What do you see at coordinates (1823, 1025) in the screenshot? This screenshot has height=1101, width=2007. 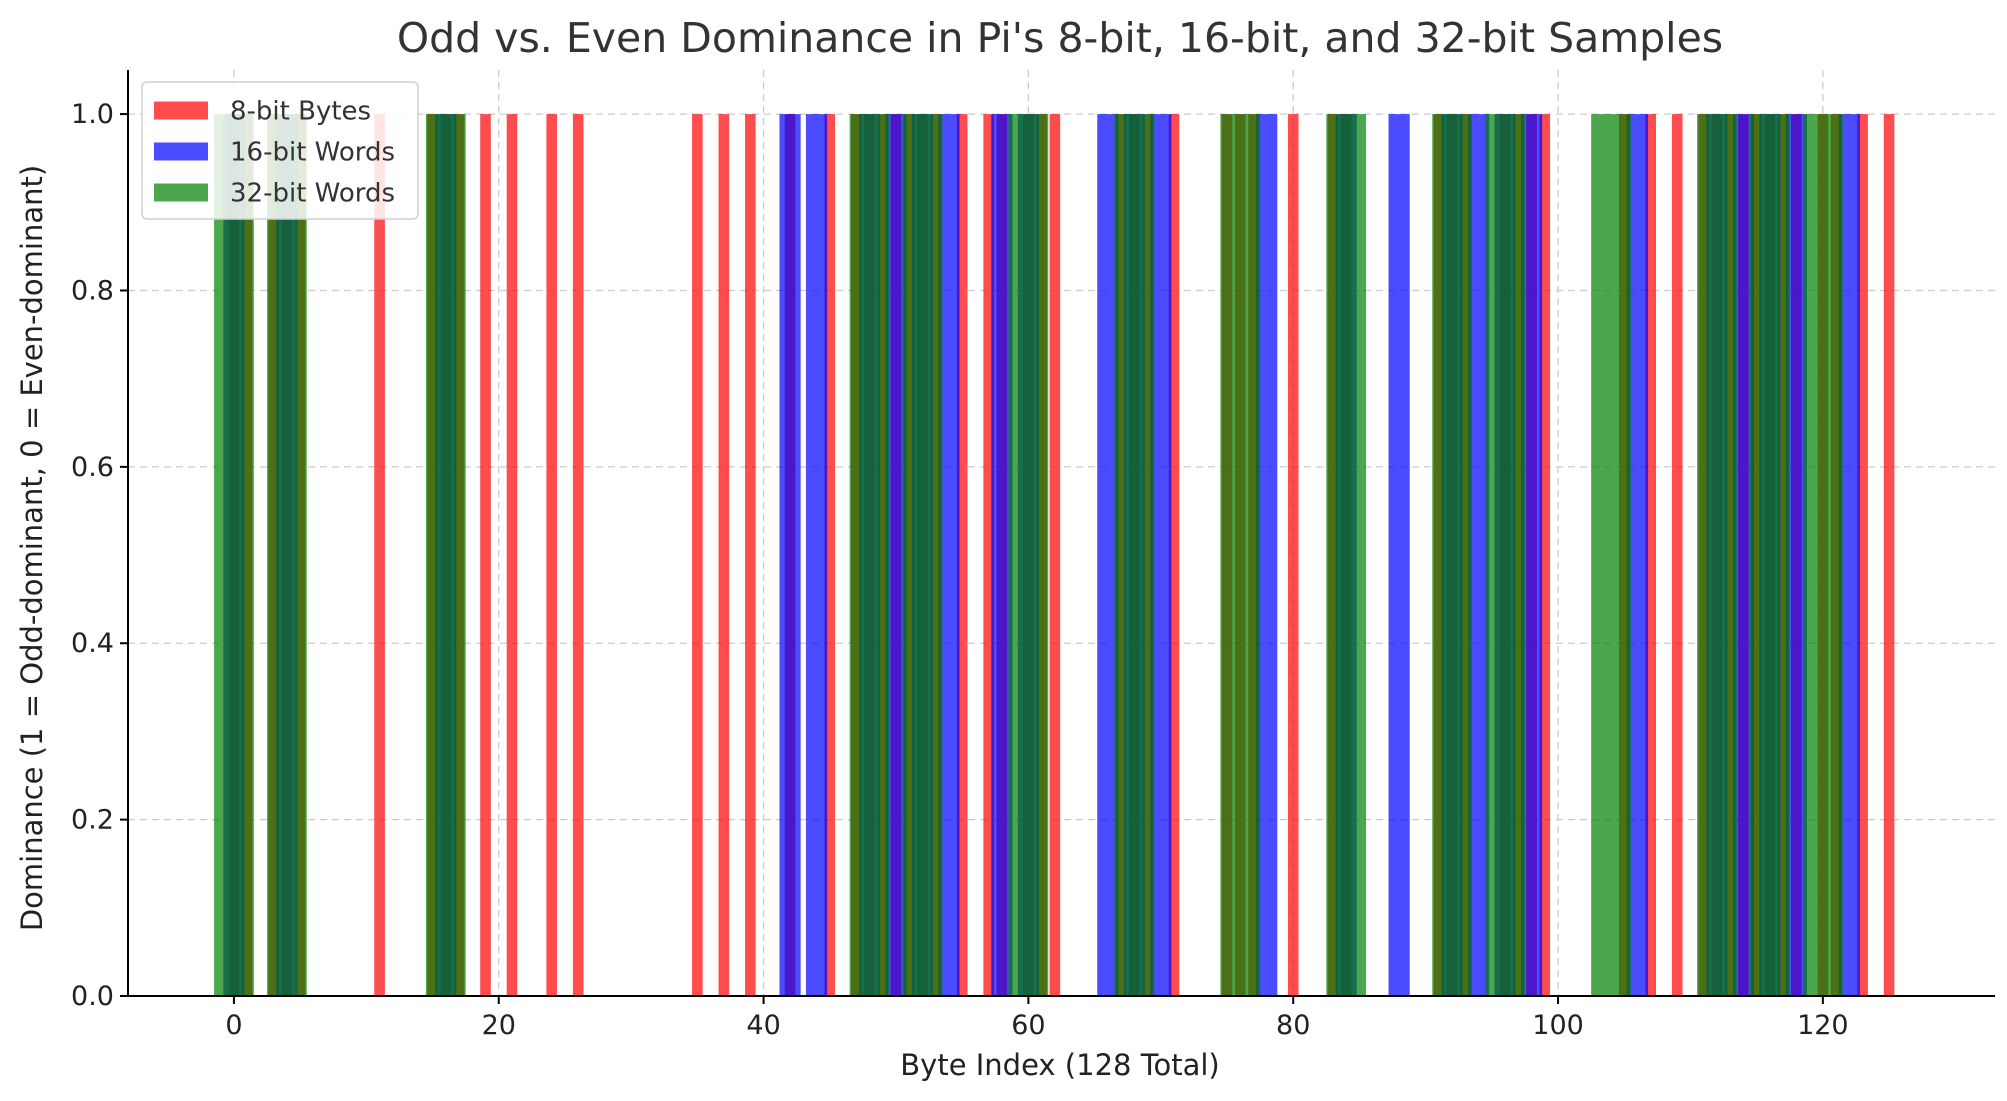 I see `x-tick-label: 120` at bounding box center [1823, 1025].